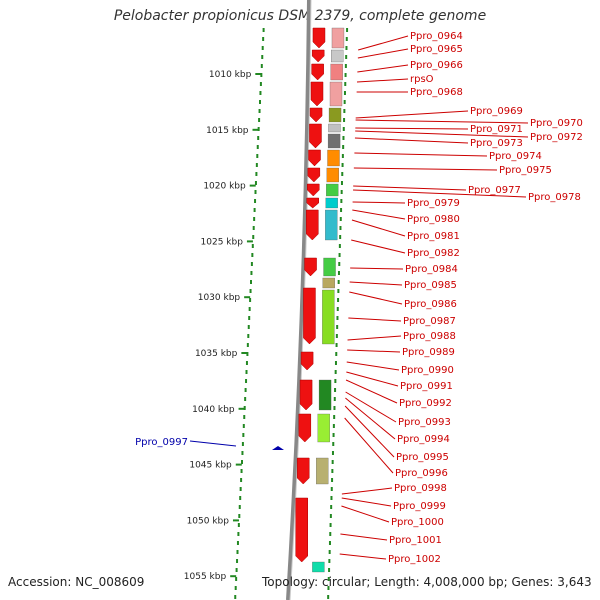 Image resolution: width=600 pixels, height=600 pixels. I want to click on gene-label: rpsO, so click(422, 79).